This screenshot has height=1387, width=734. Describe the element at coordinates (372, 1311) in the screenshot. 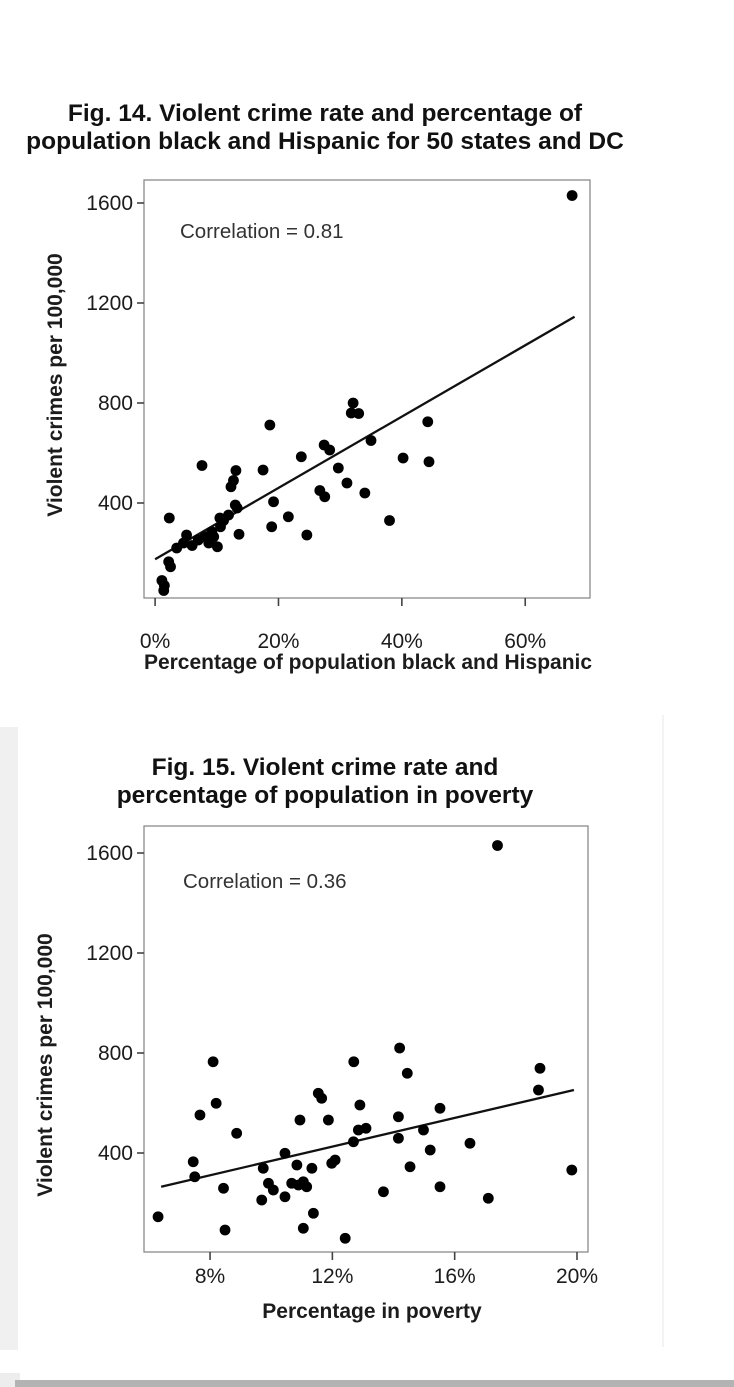

I see `x-axis-label: Percentage in poverty` at that location.